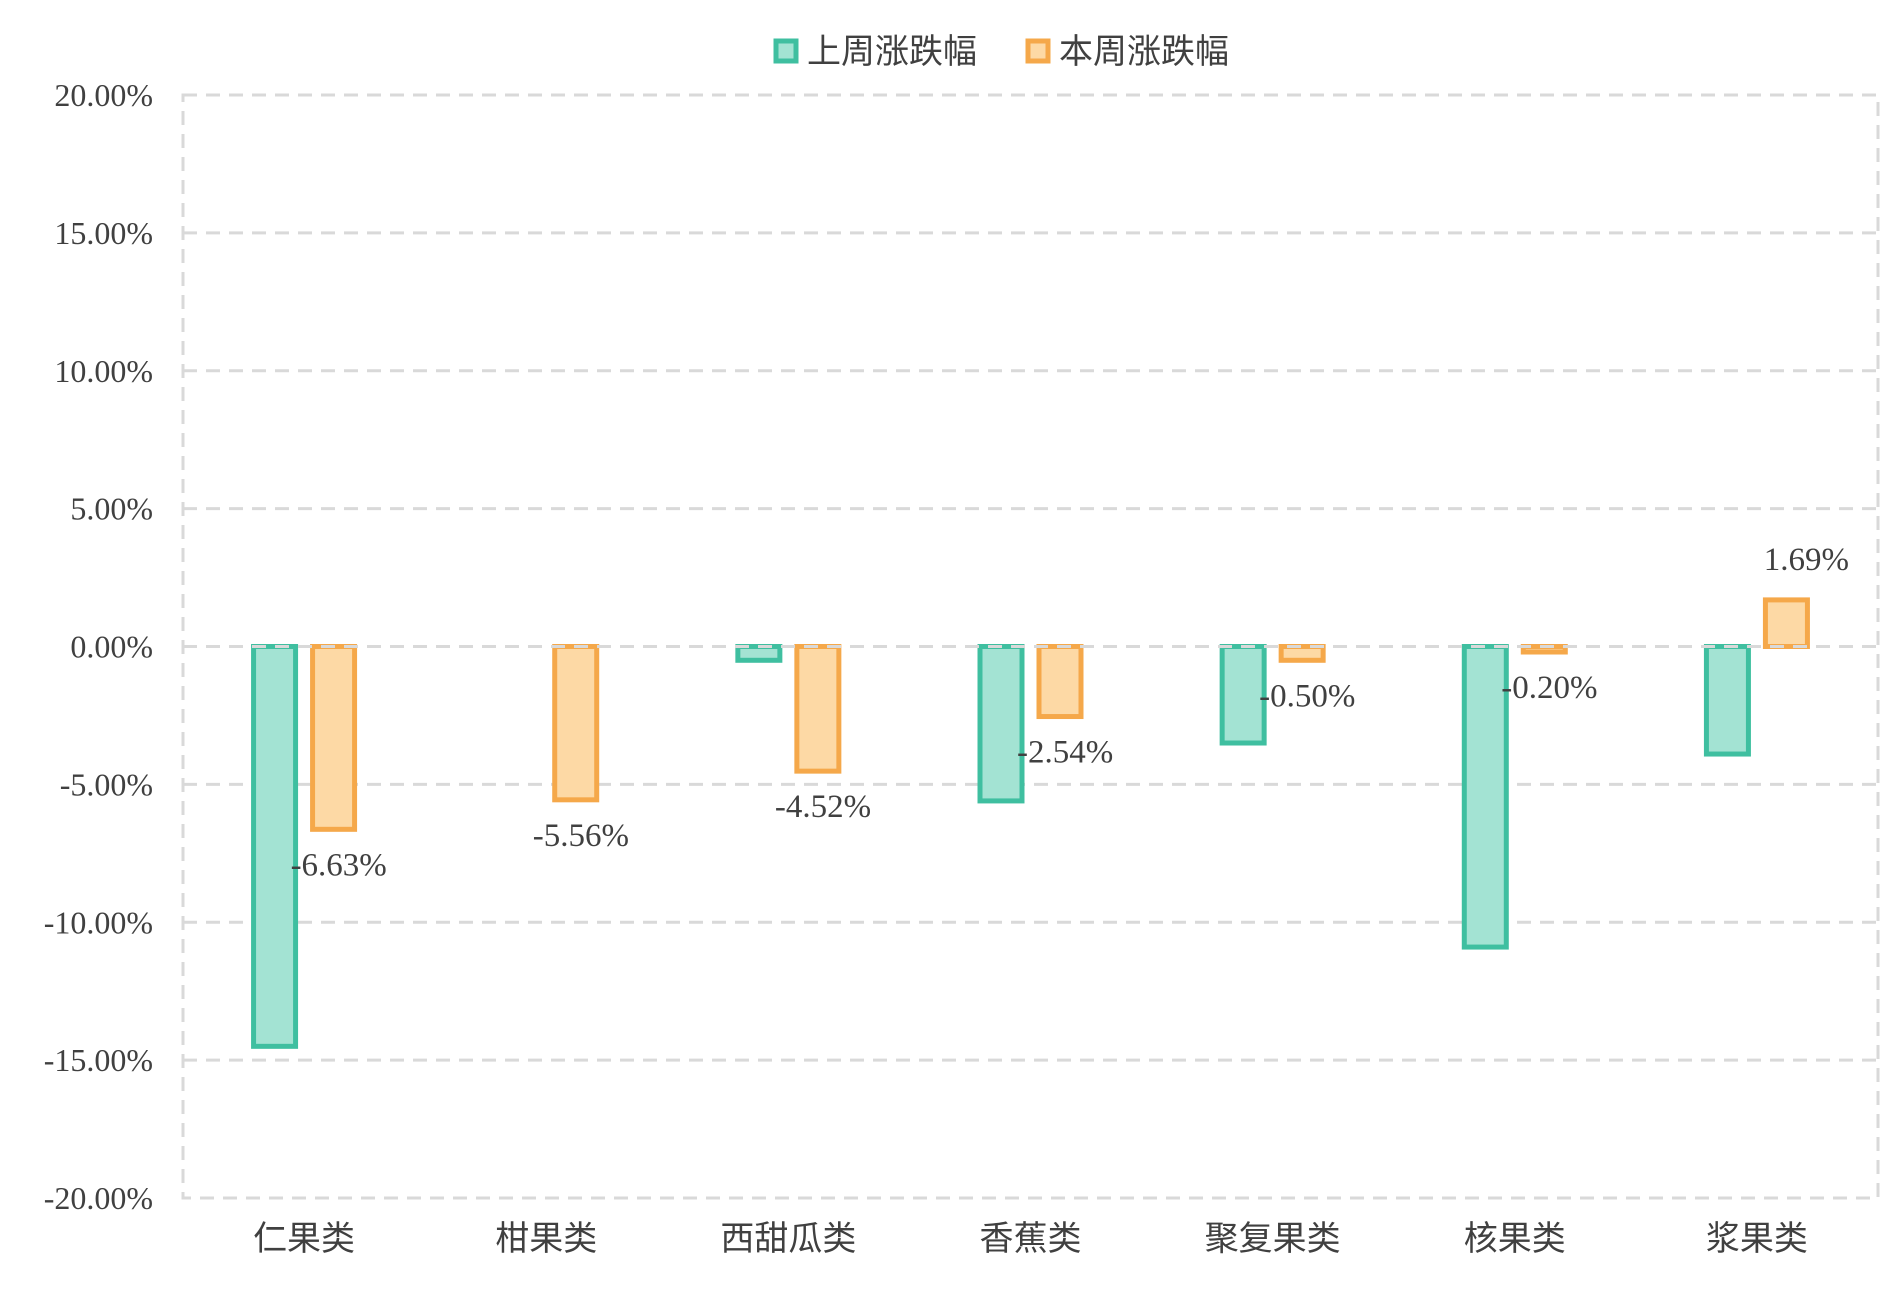 Image resolution: width=1903 pixels, height=1298 pixels. Describe the element at coordinates (111, 647) in the screenshot. I see `y-tick-label: 0.00%` at that location.